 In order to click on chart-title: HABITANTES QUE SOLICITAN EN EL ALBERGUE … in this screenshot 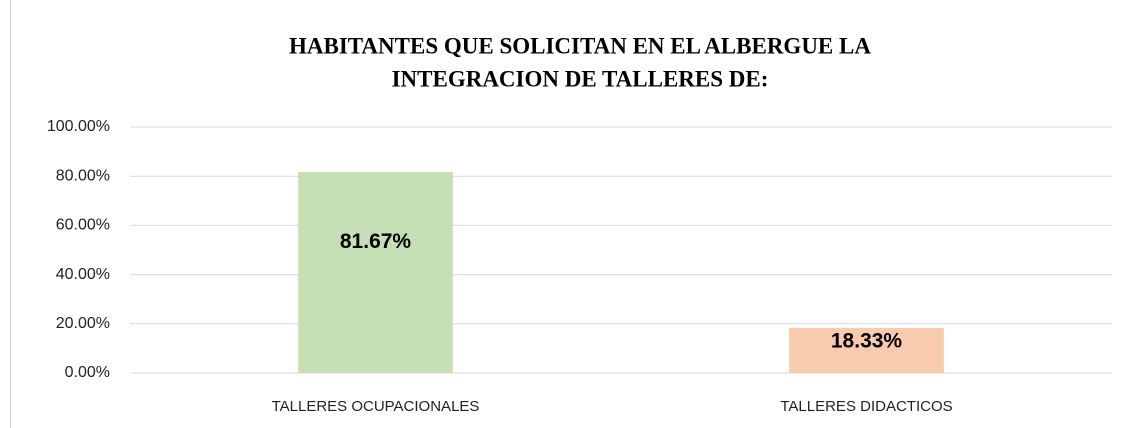, I will do `click(580, 45)`.